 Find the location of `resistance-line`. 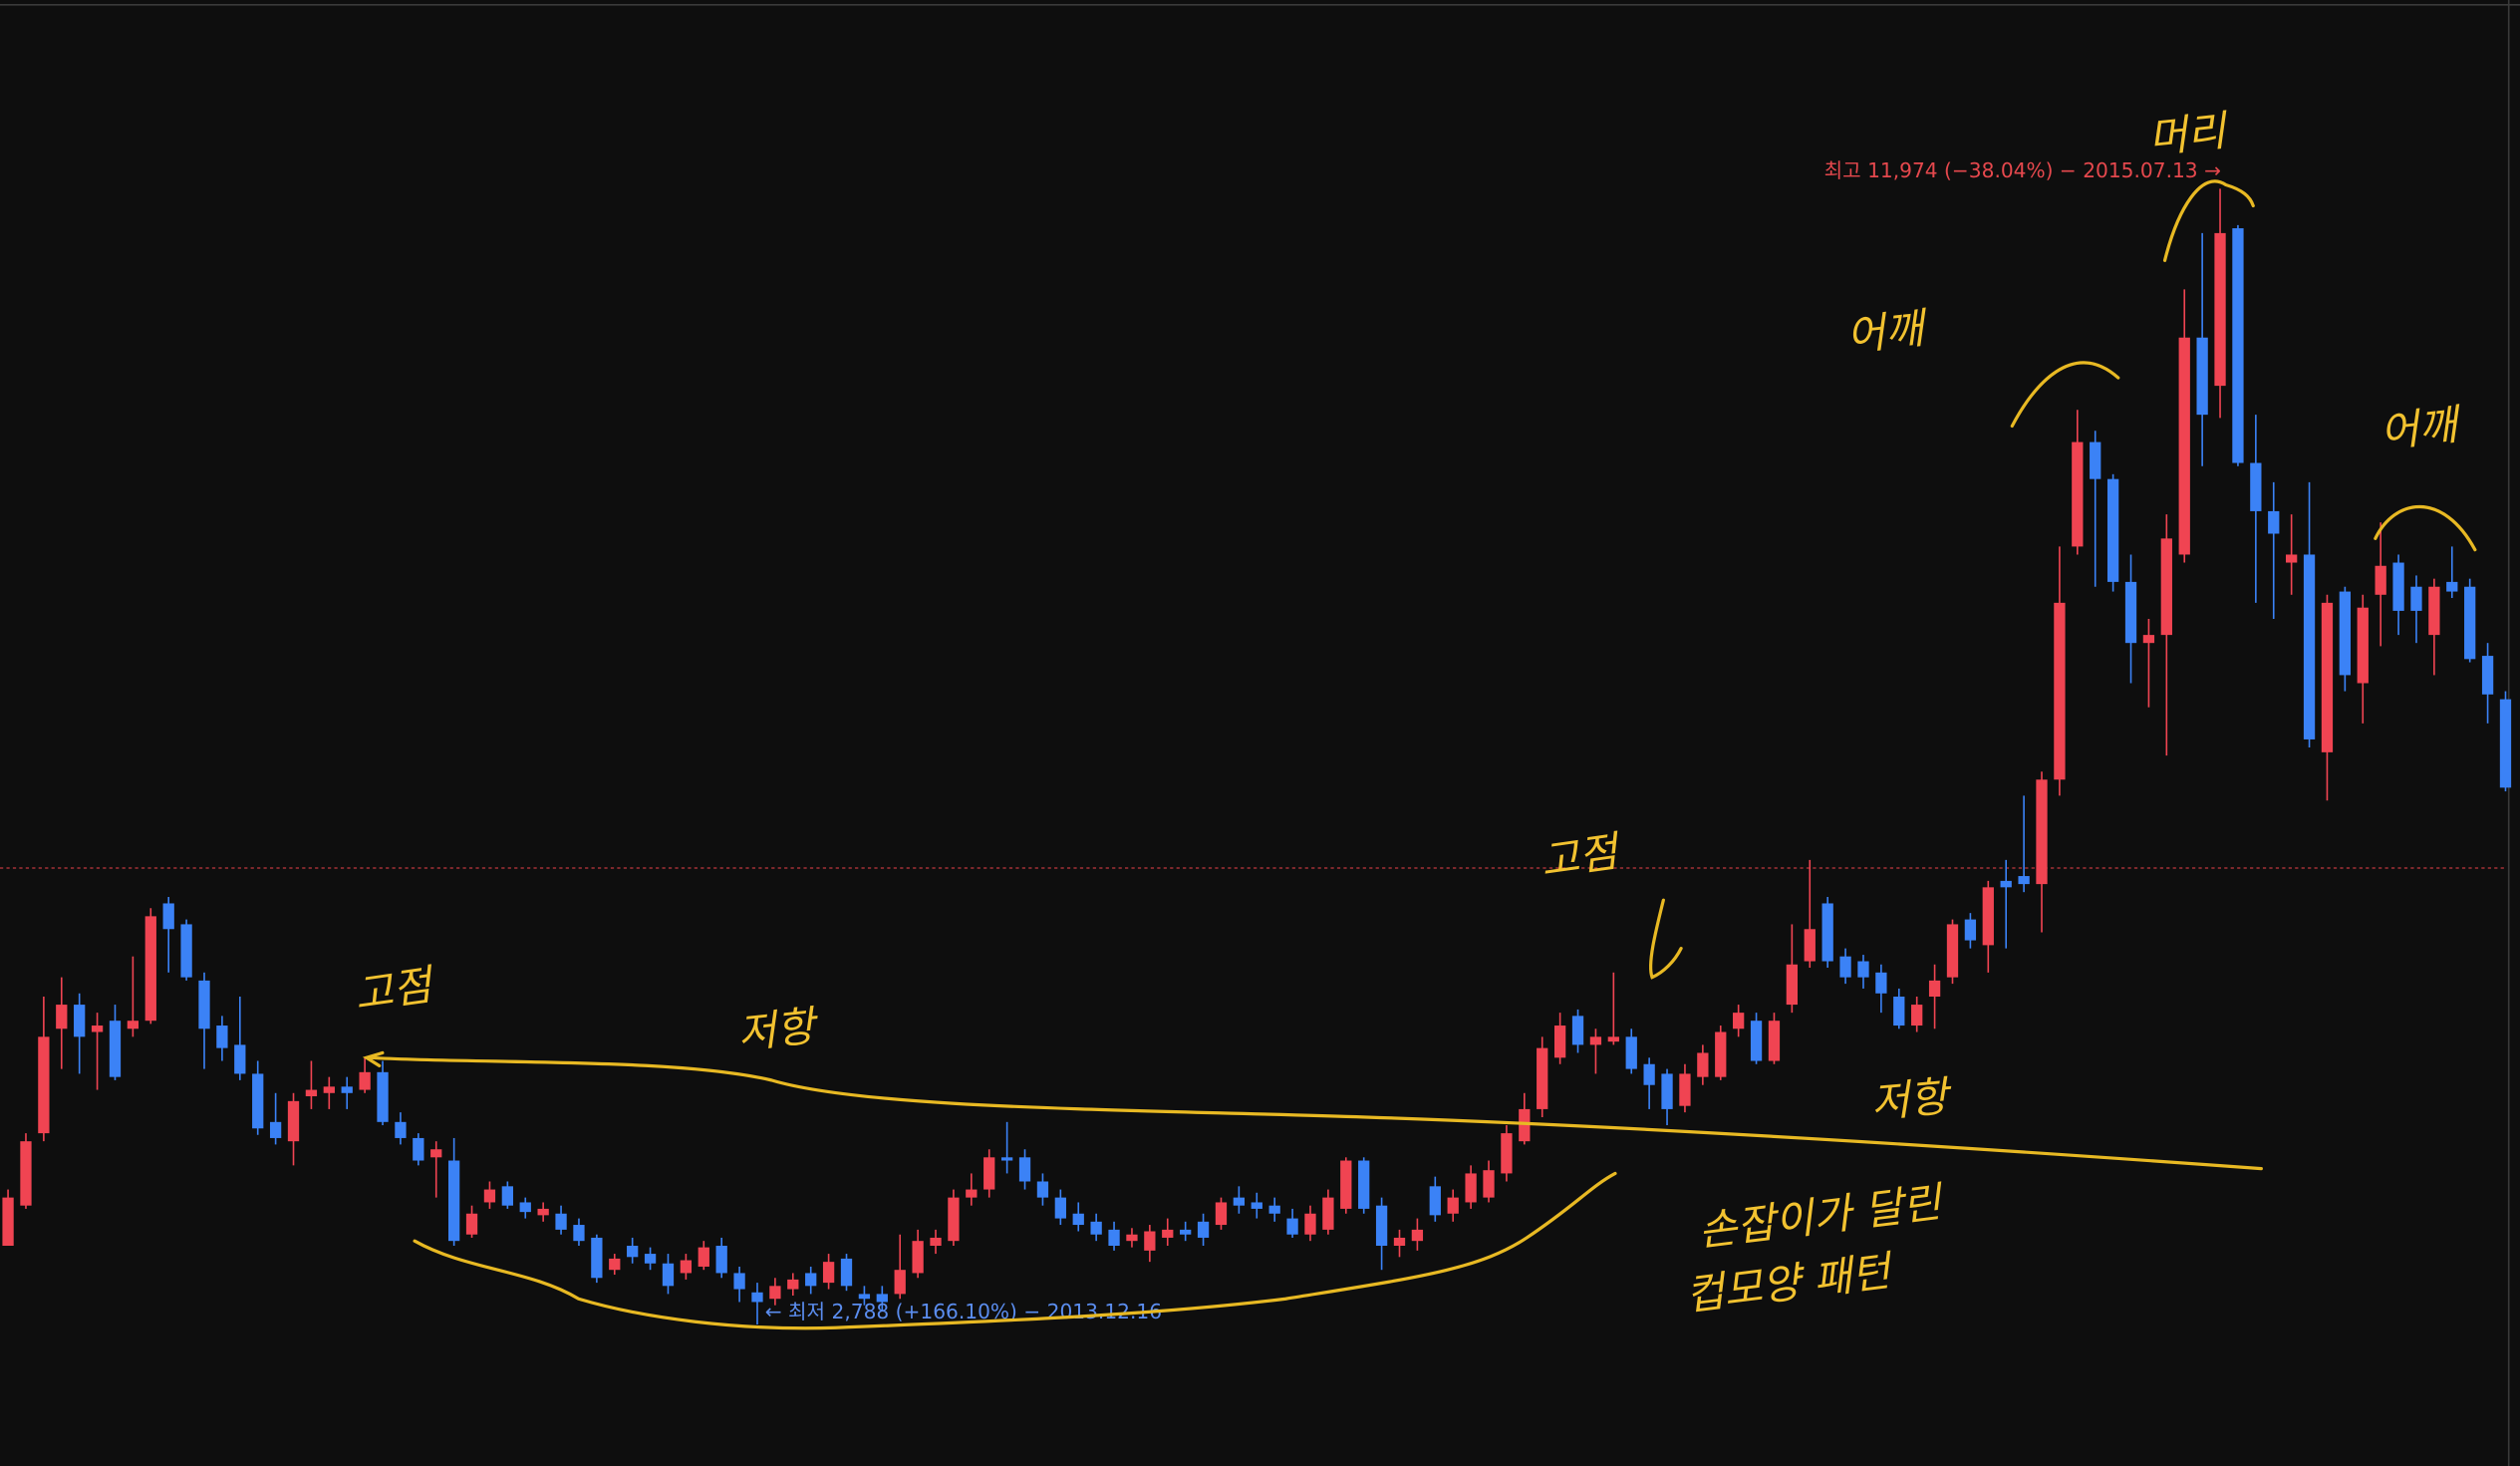

resistance-line is located at coordinates (1315, 1113).